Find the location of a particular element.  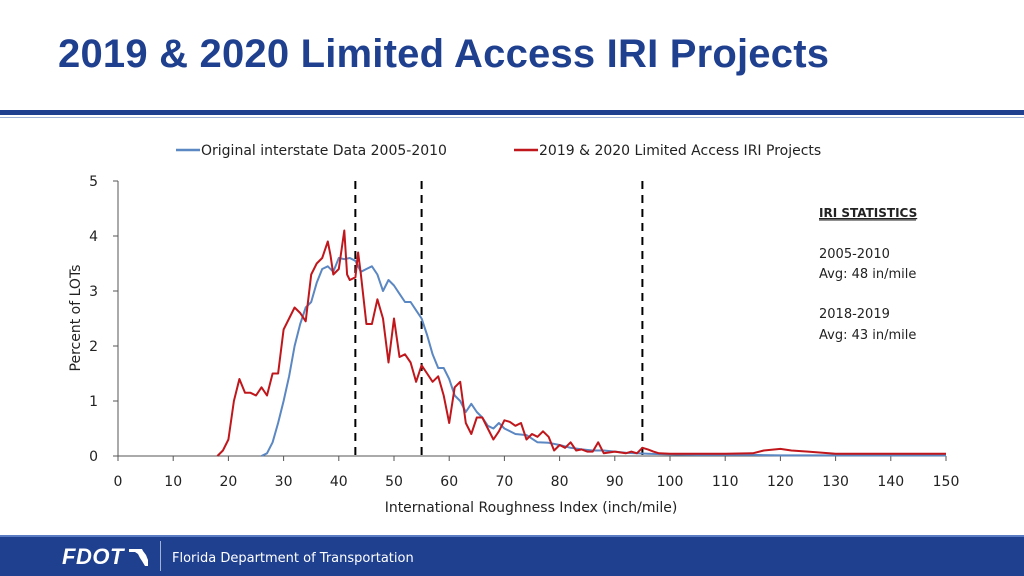

x-tick-label: 10 is located at coordinates (173, 482).